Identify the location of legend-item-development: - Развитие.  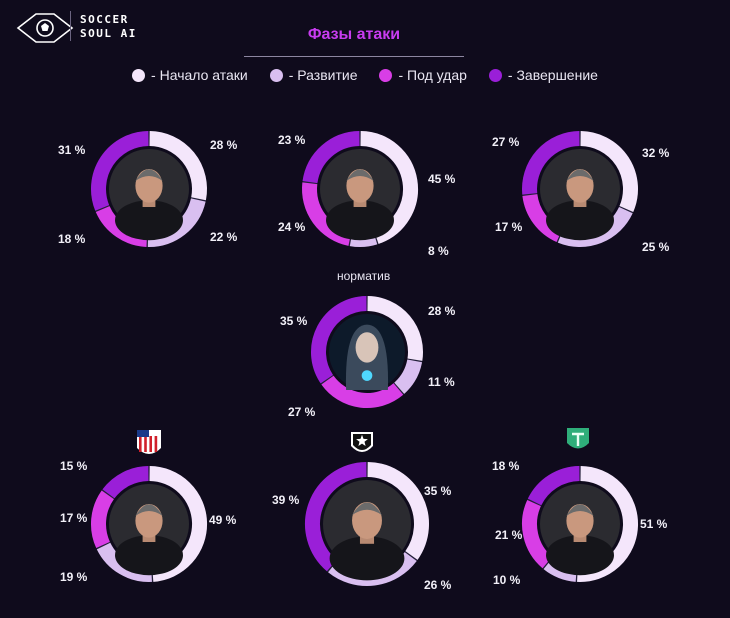
(313, 75).